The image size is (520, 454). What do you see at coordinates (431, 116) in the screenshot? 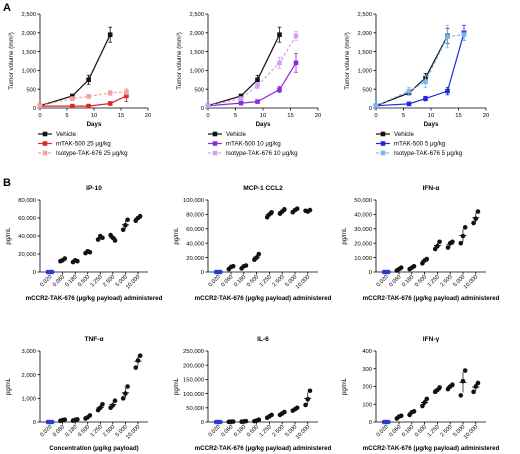
I see `x-tick-label: 10` at bounding box center [431, 116].